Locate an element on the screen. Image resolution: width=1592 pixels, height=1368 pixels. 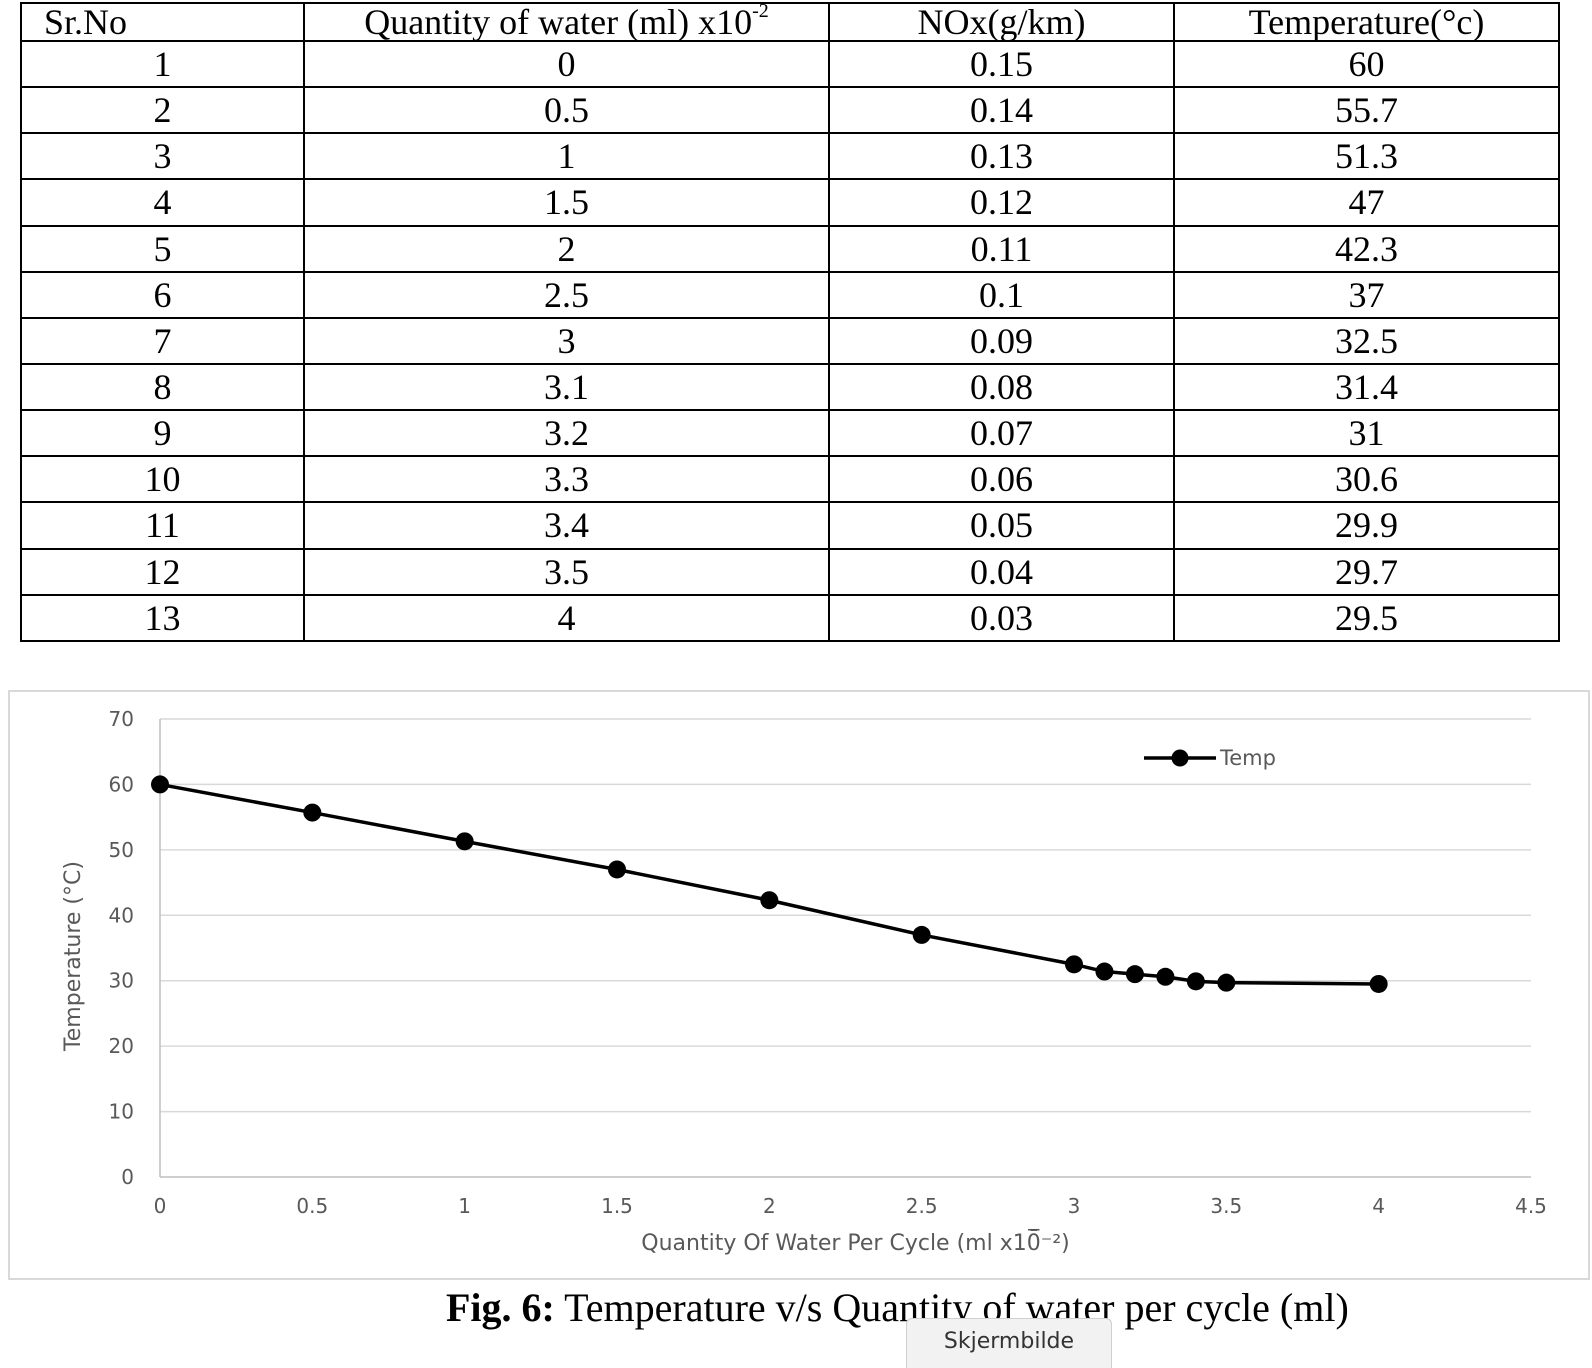
y-tick-label: 50 is located at coordinates (121, 850).